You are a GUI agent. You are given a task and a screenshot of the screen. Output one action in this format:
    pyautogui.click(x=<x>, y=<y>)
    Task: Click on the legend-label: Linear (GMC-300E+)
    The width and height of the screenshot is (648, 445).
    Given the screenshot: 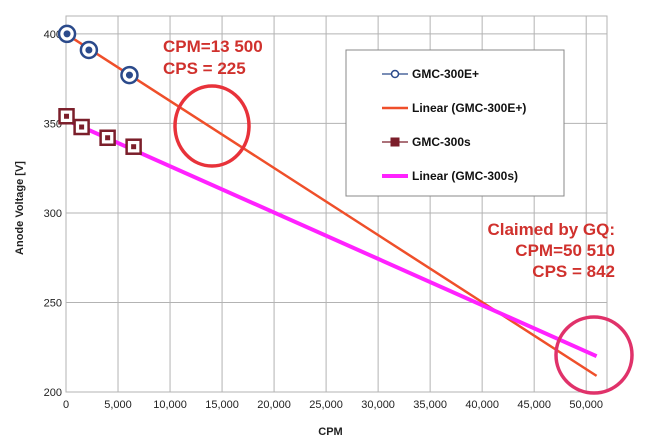 What is the action you would take?
    pyautogui.click(x=469, y=108)
    